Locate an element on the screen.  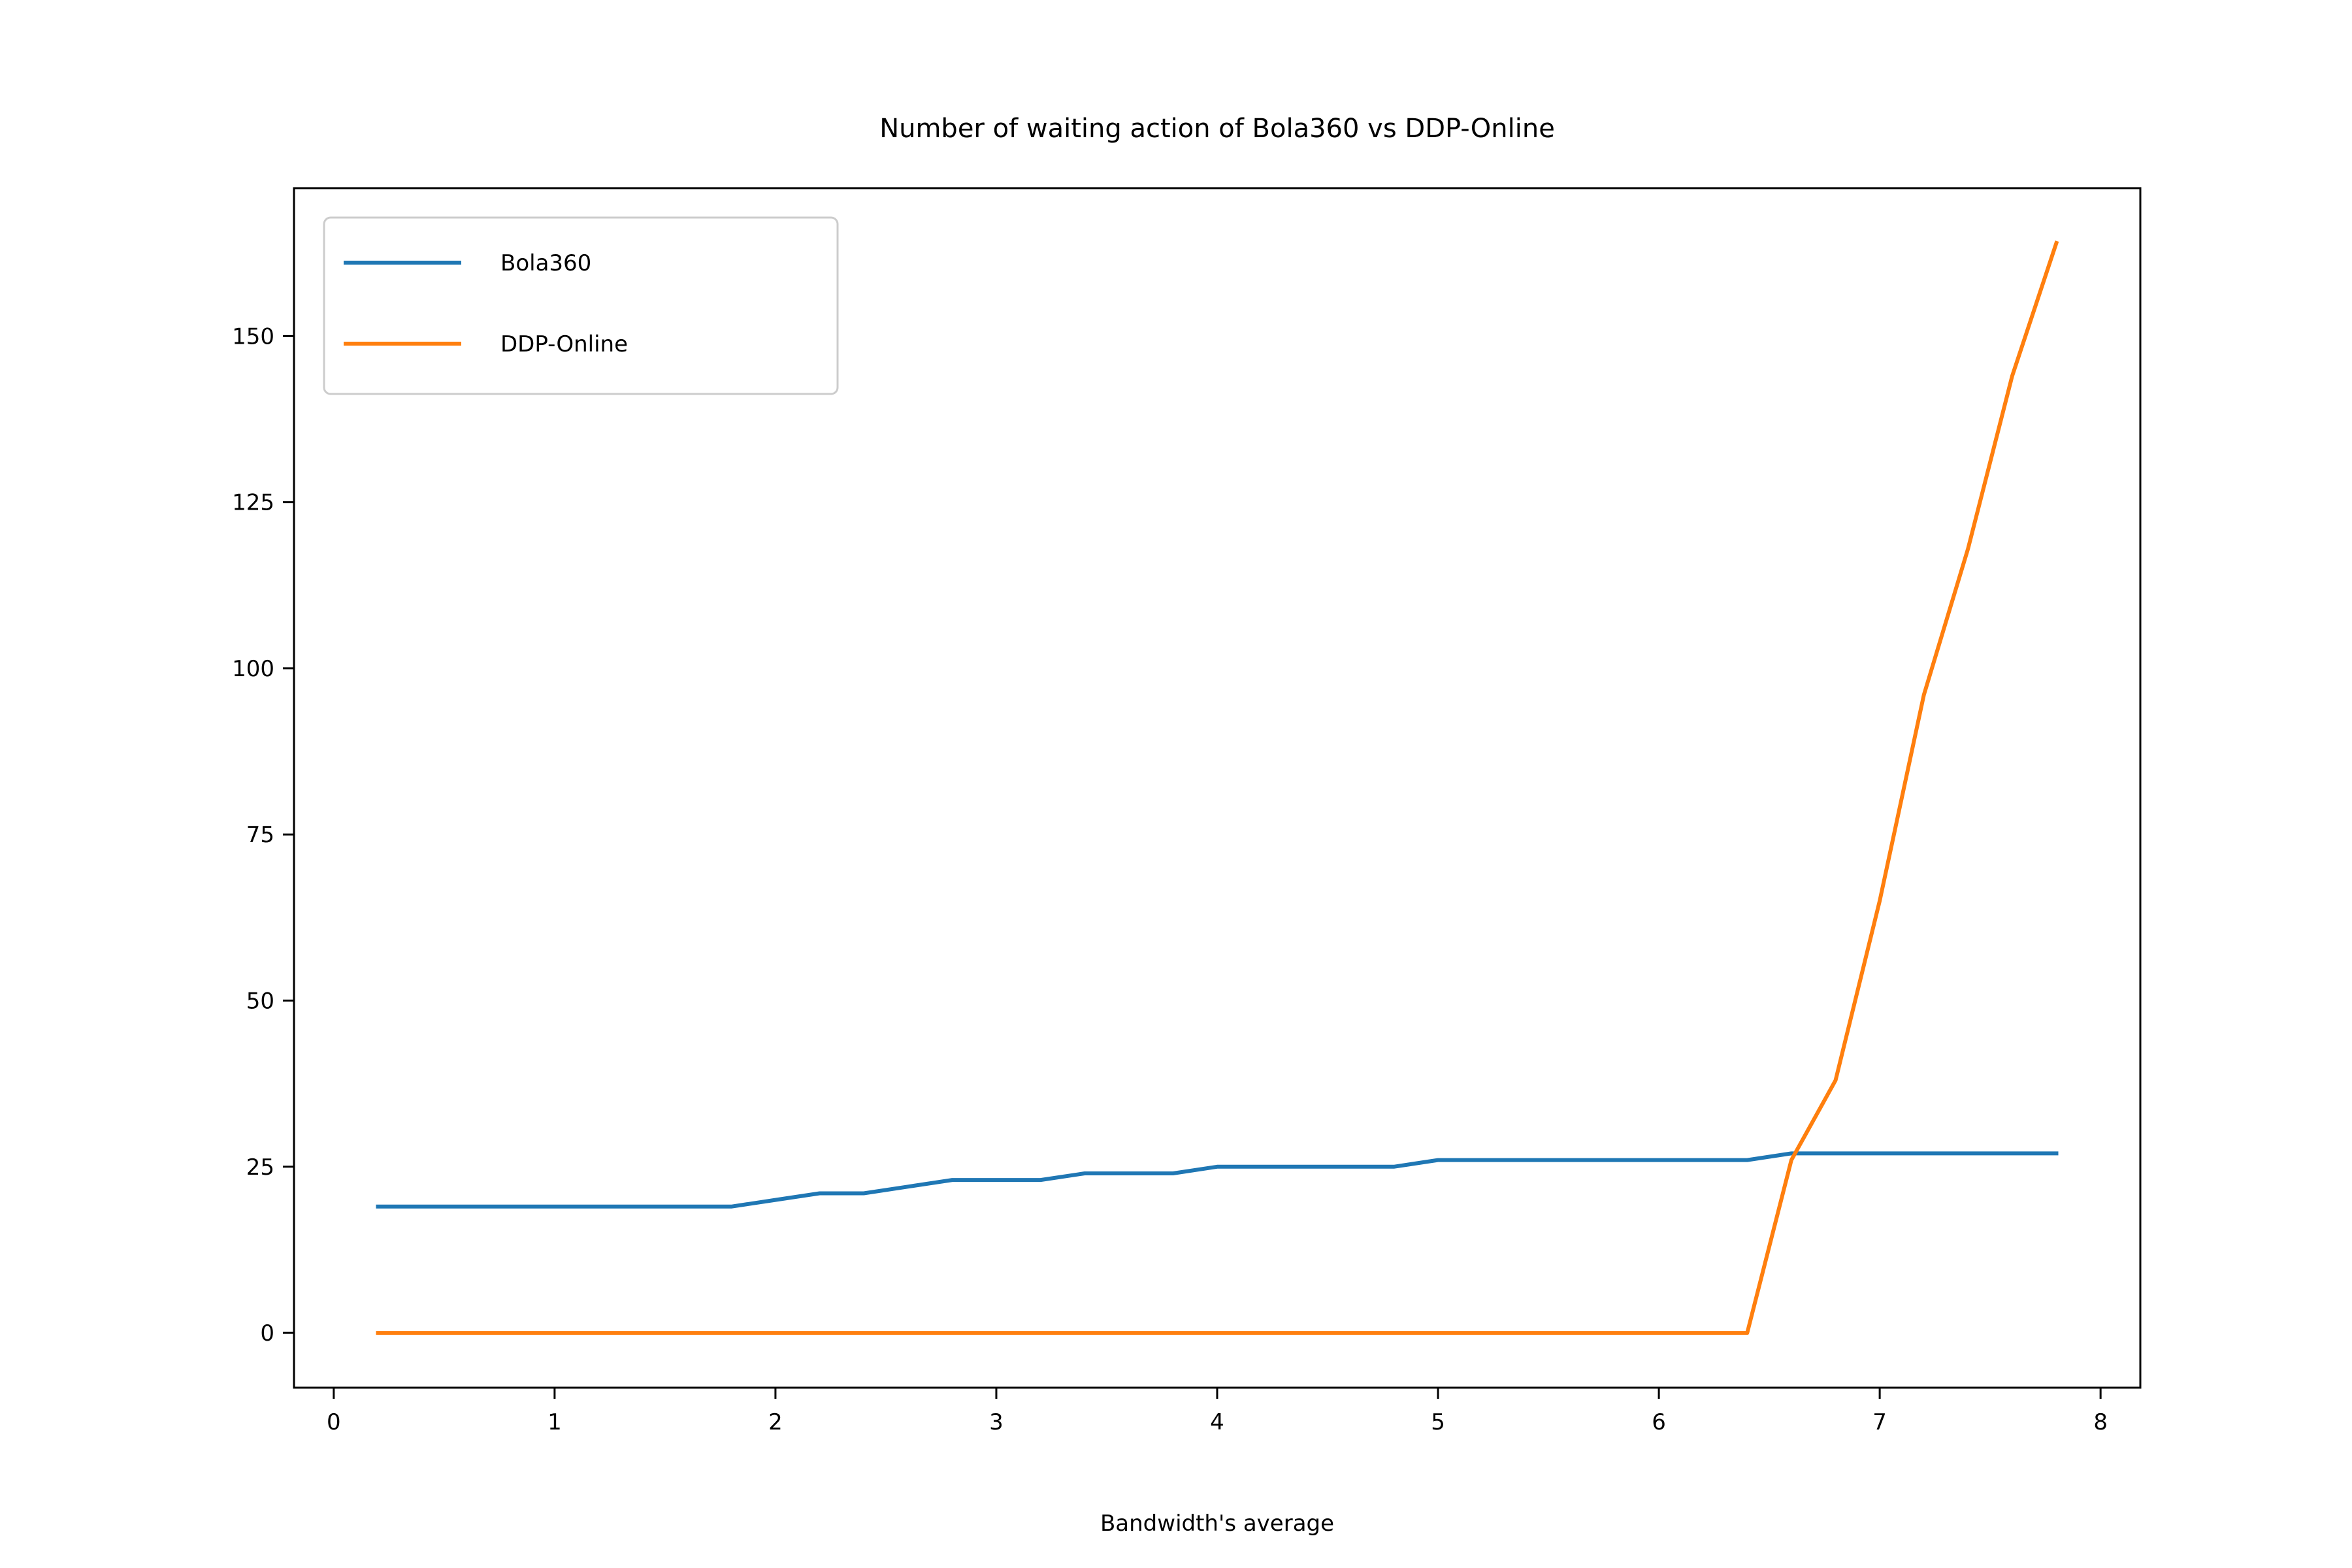
x-tick-label: 2 is located at coordinates (775, 1422).